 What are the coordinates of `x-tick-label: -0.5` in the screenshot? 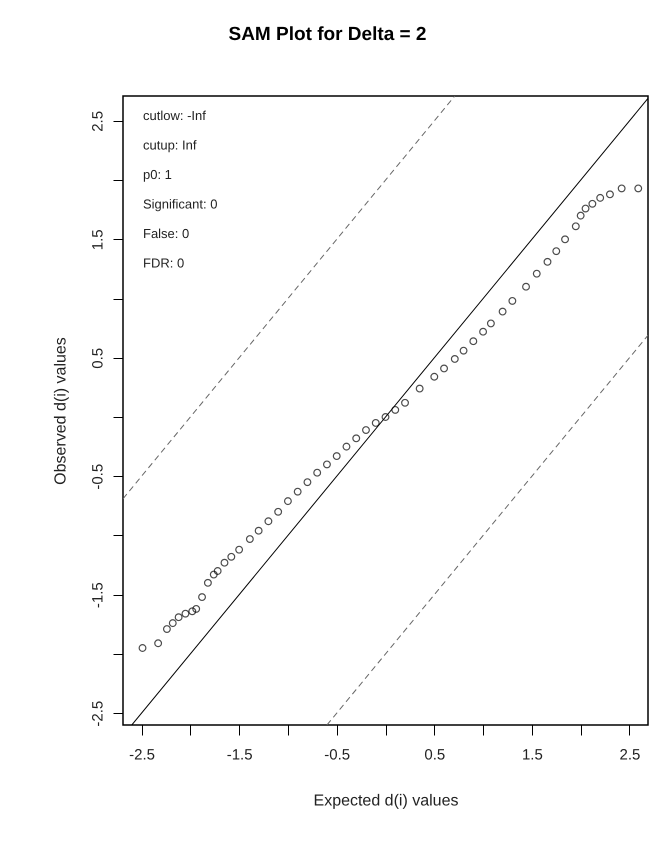 It's located at (337, 755).